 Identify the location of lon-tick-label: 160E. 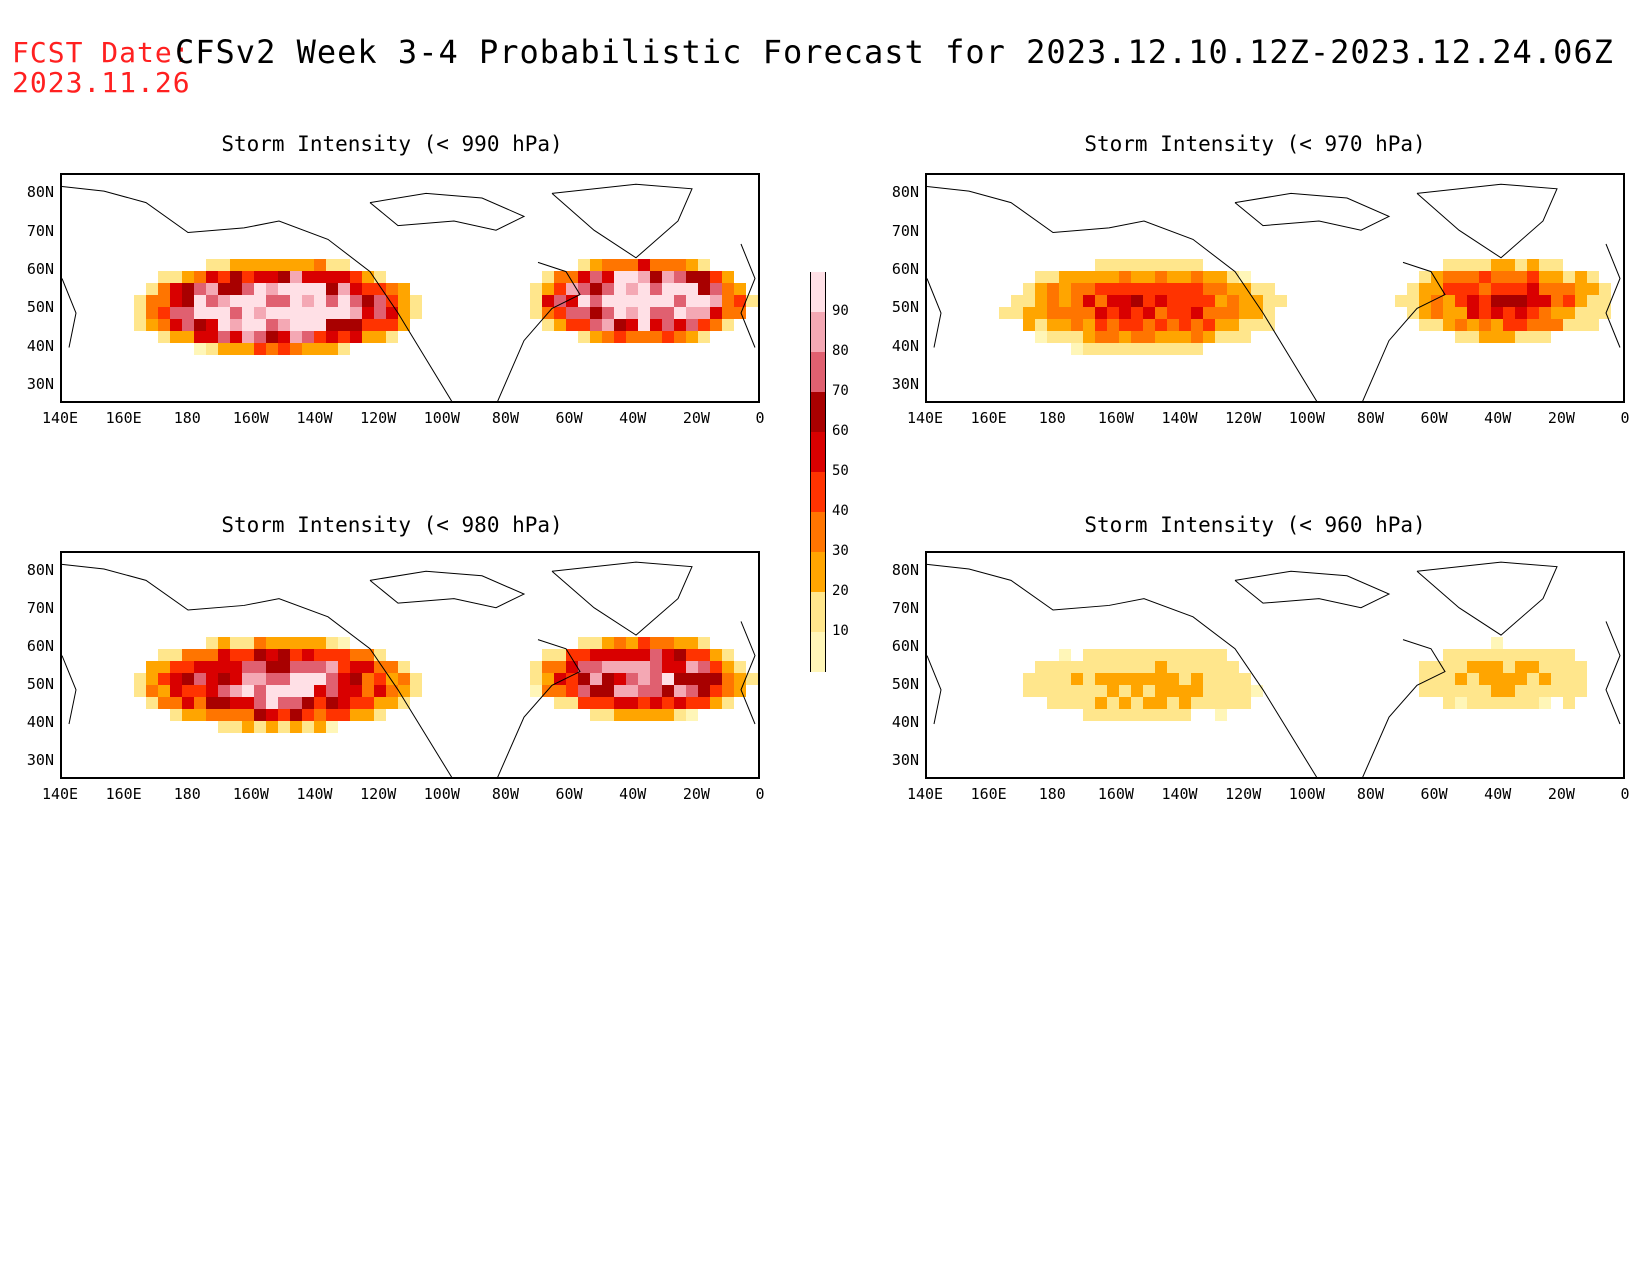
(123, 418).